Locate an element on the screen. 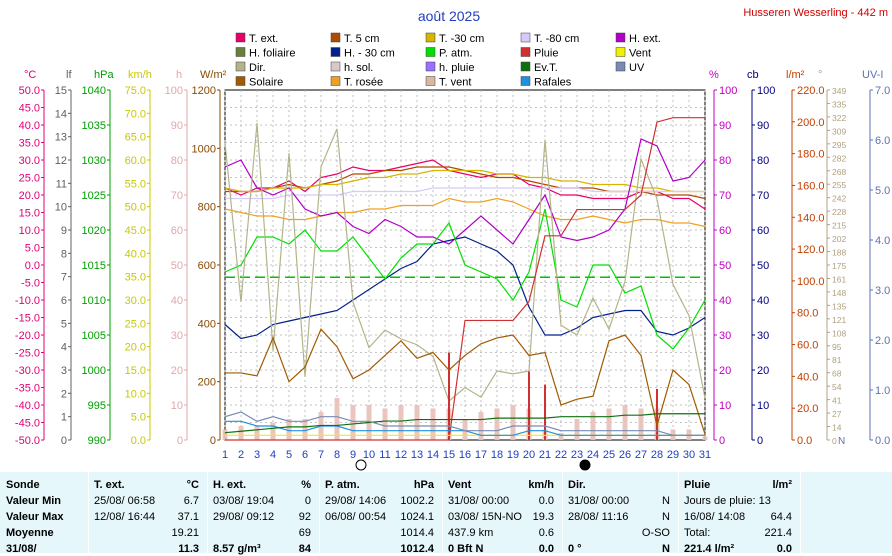 The image size is (892, 556). axis-tick-label: 1 is located at coordinates (64, 418).